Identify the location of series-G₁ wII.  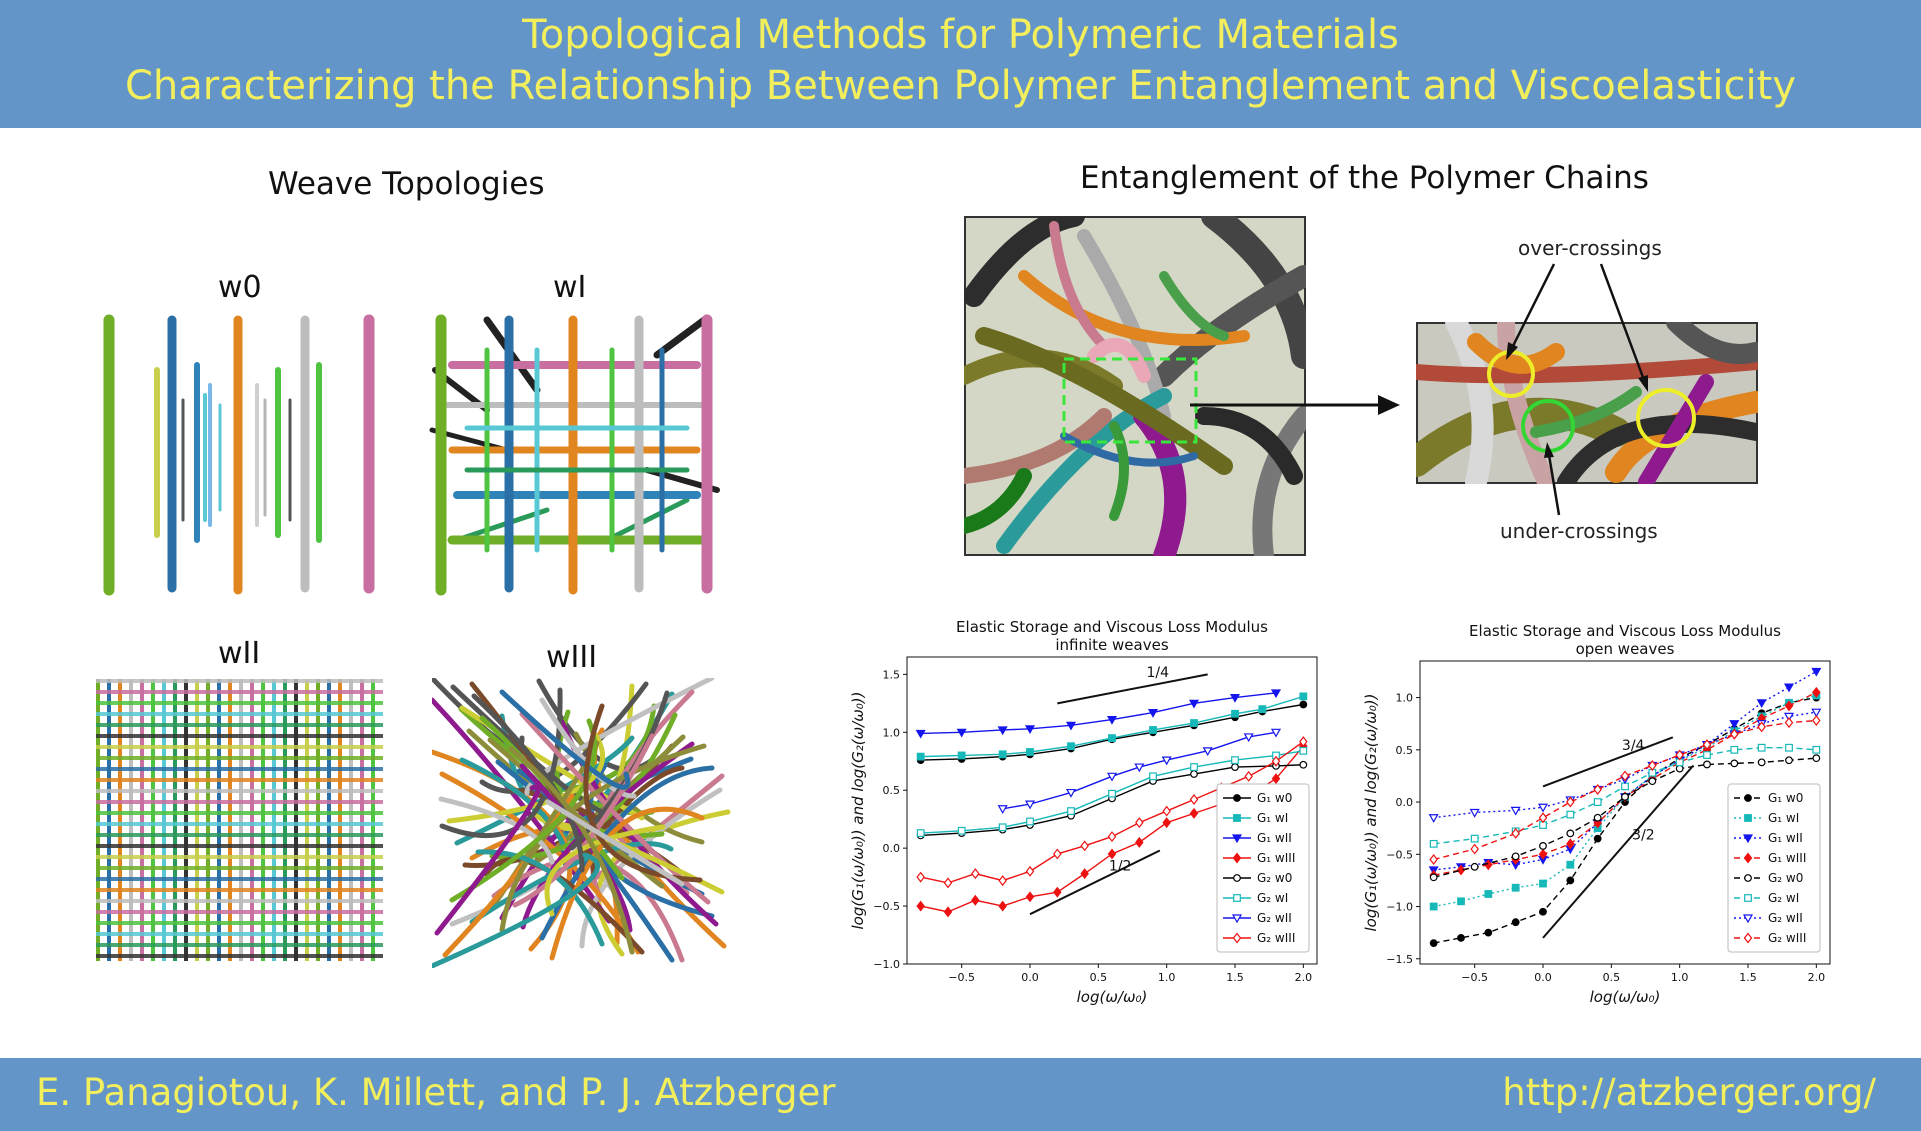
(1098, 714).